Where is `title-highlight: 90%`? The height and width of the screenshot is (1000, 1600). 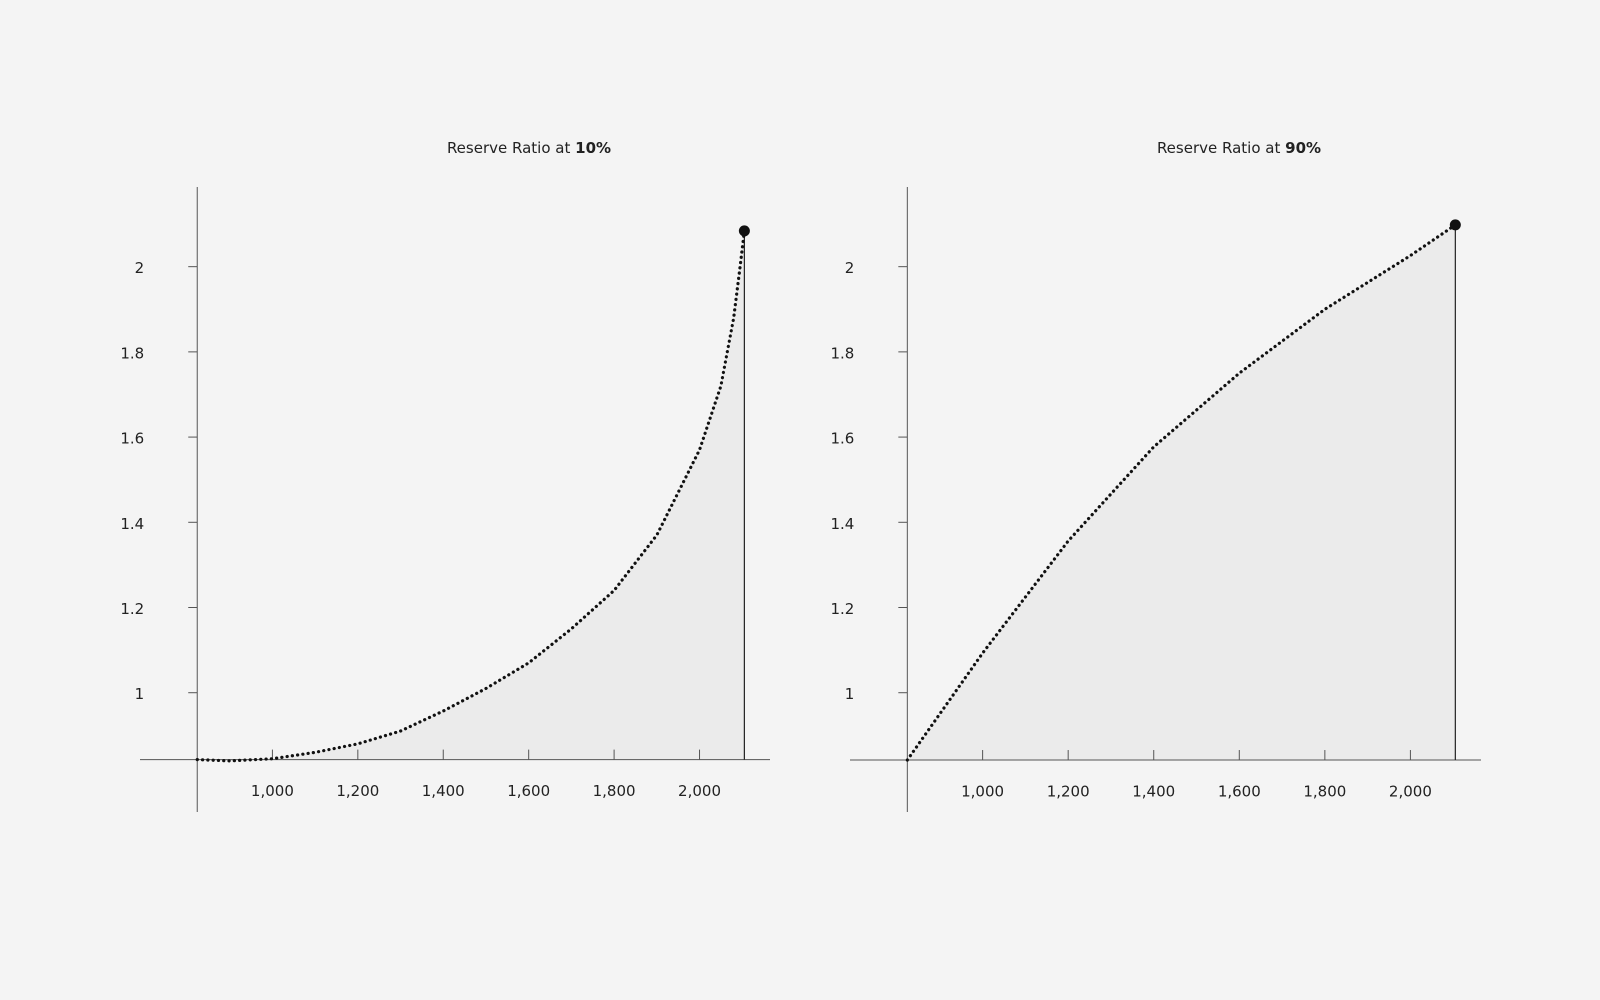 title-highlight: 90% is located at coordinates (1303, 148).